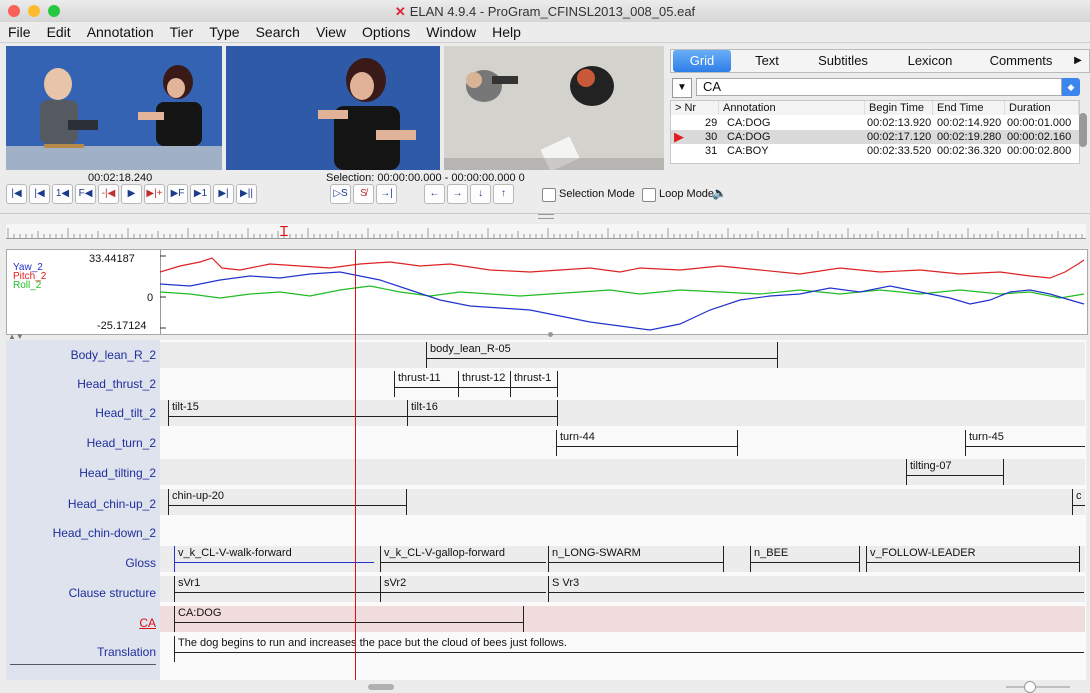  Describe the element at coordinates (349, 619) in the screenshot. I see `annotation-ca-dog: CA:DOG` at that location.